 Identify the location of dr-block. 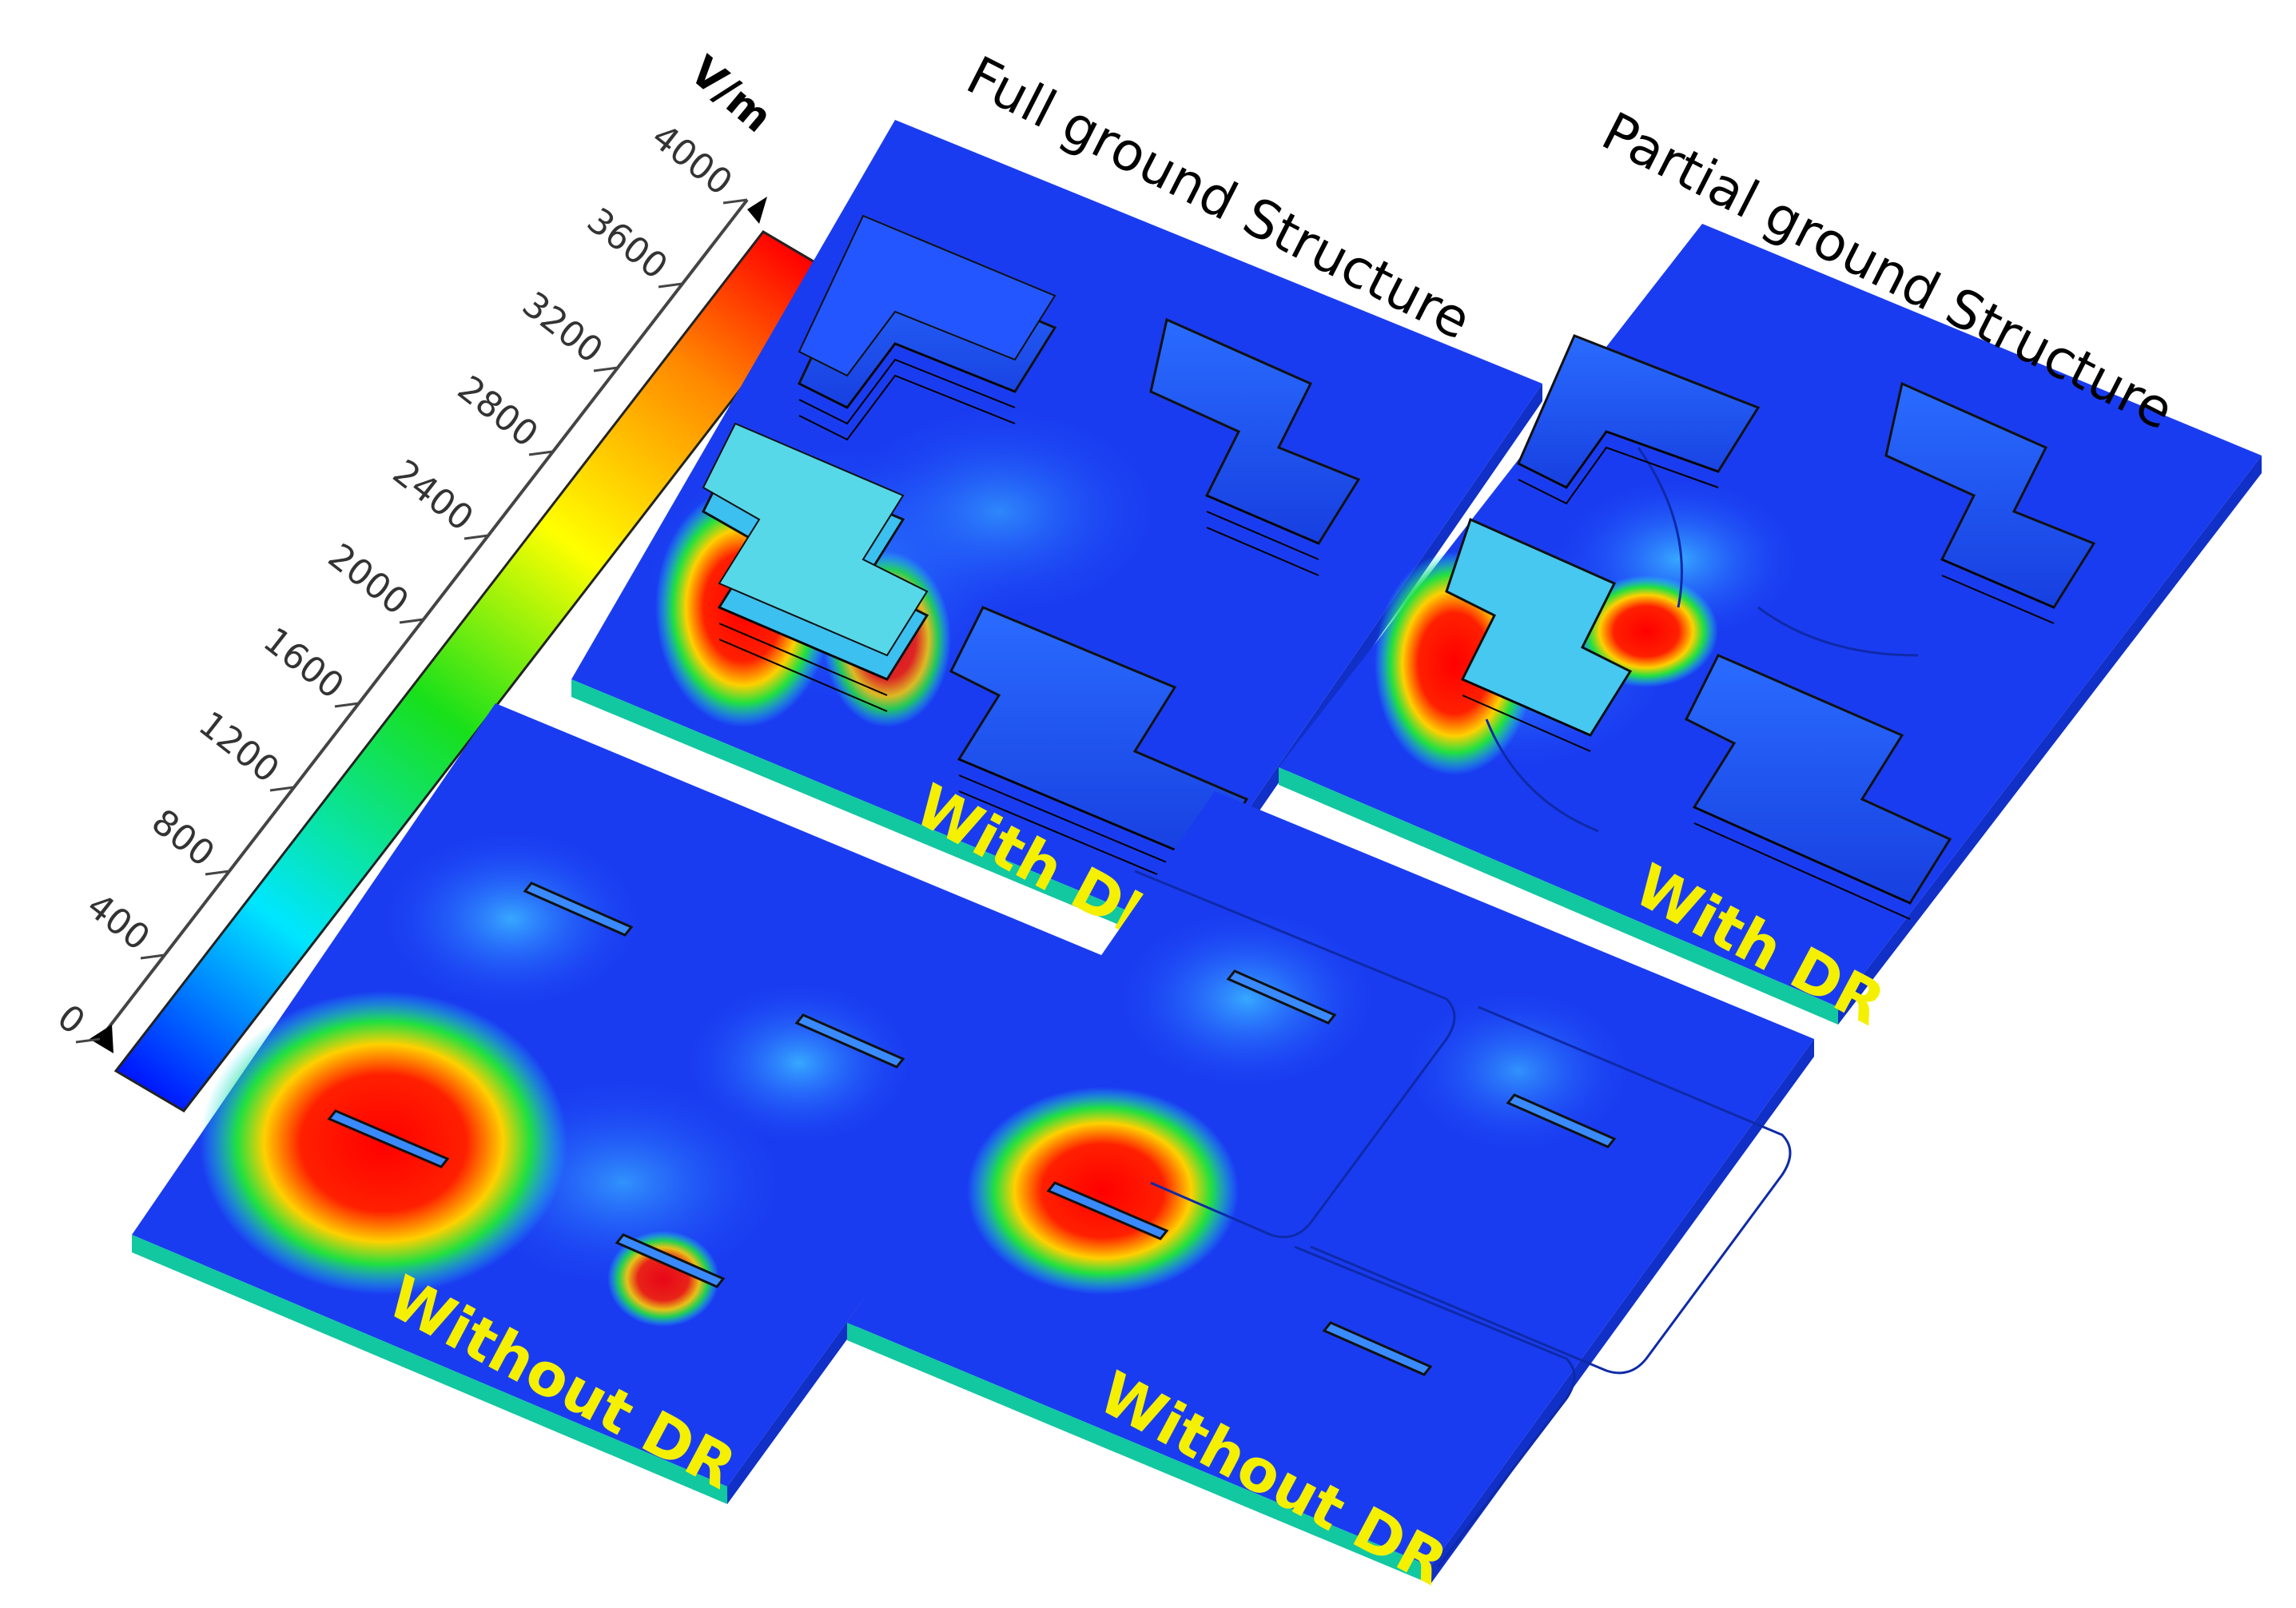
(815, 551).